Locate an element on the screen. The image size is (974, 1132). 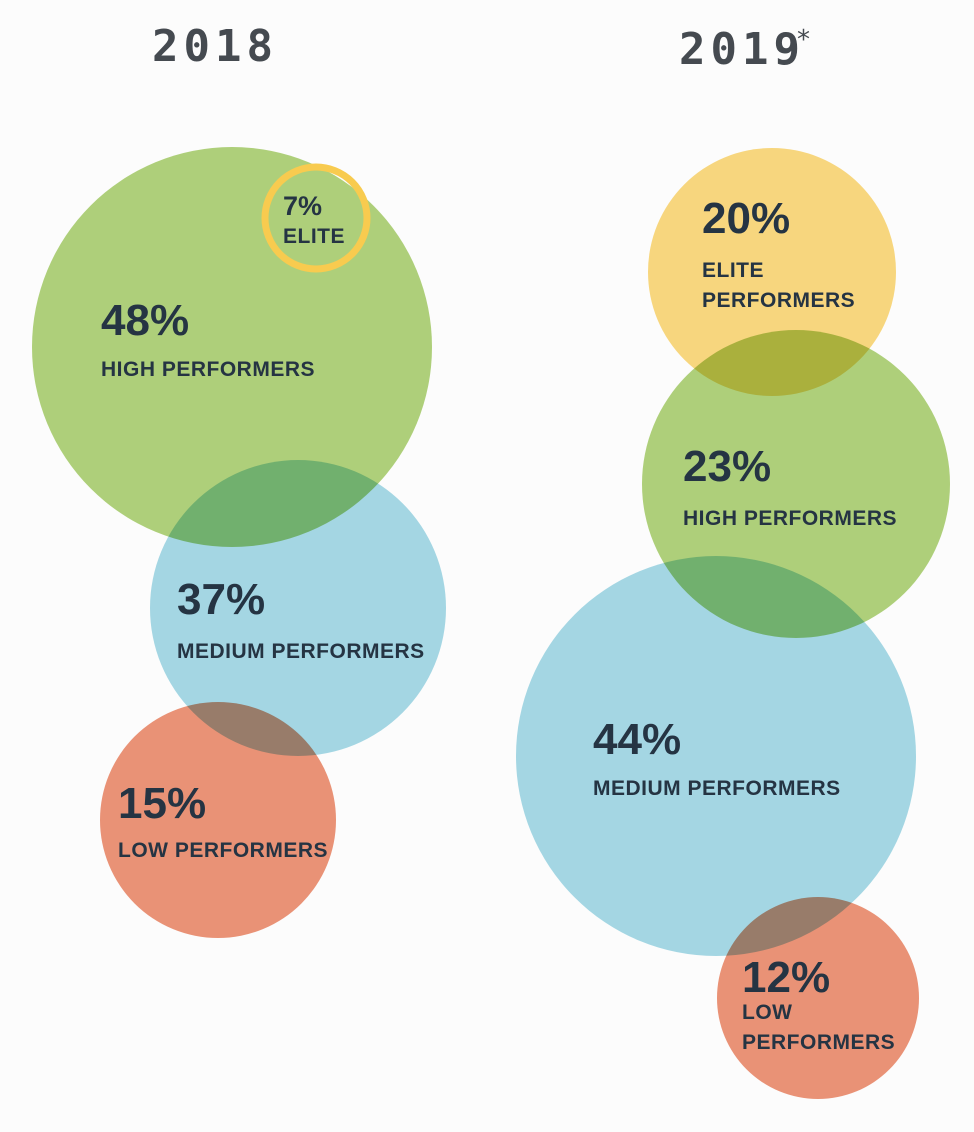
bubble-2019-low is located at coordinates (818, 998).